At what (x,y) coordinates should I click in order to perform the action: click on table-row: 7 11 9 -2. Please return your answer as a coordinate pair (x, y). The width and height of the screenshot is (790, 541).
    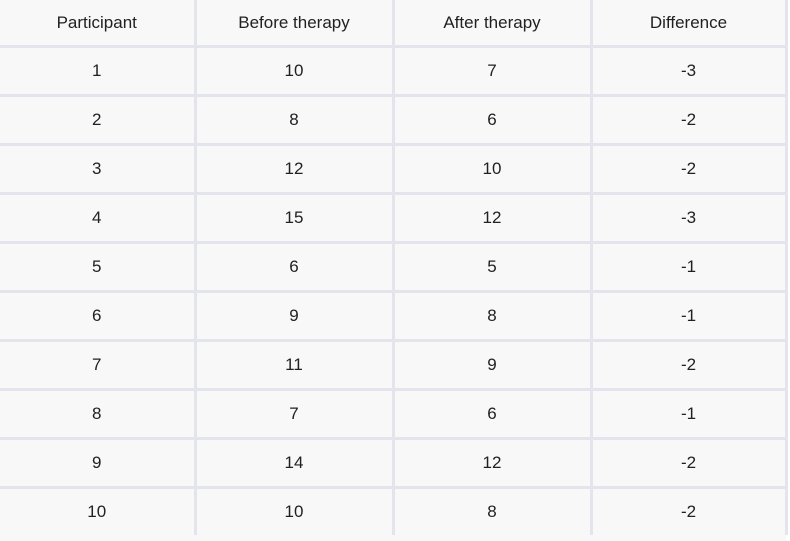
    Looking at the image, I should click on (394, 365).